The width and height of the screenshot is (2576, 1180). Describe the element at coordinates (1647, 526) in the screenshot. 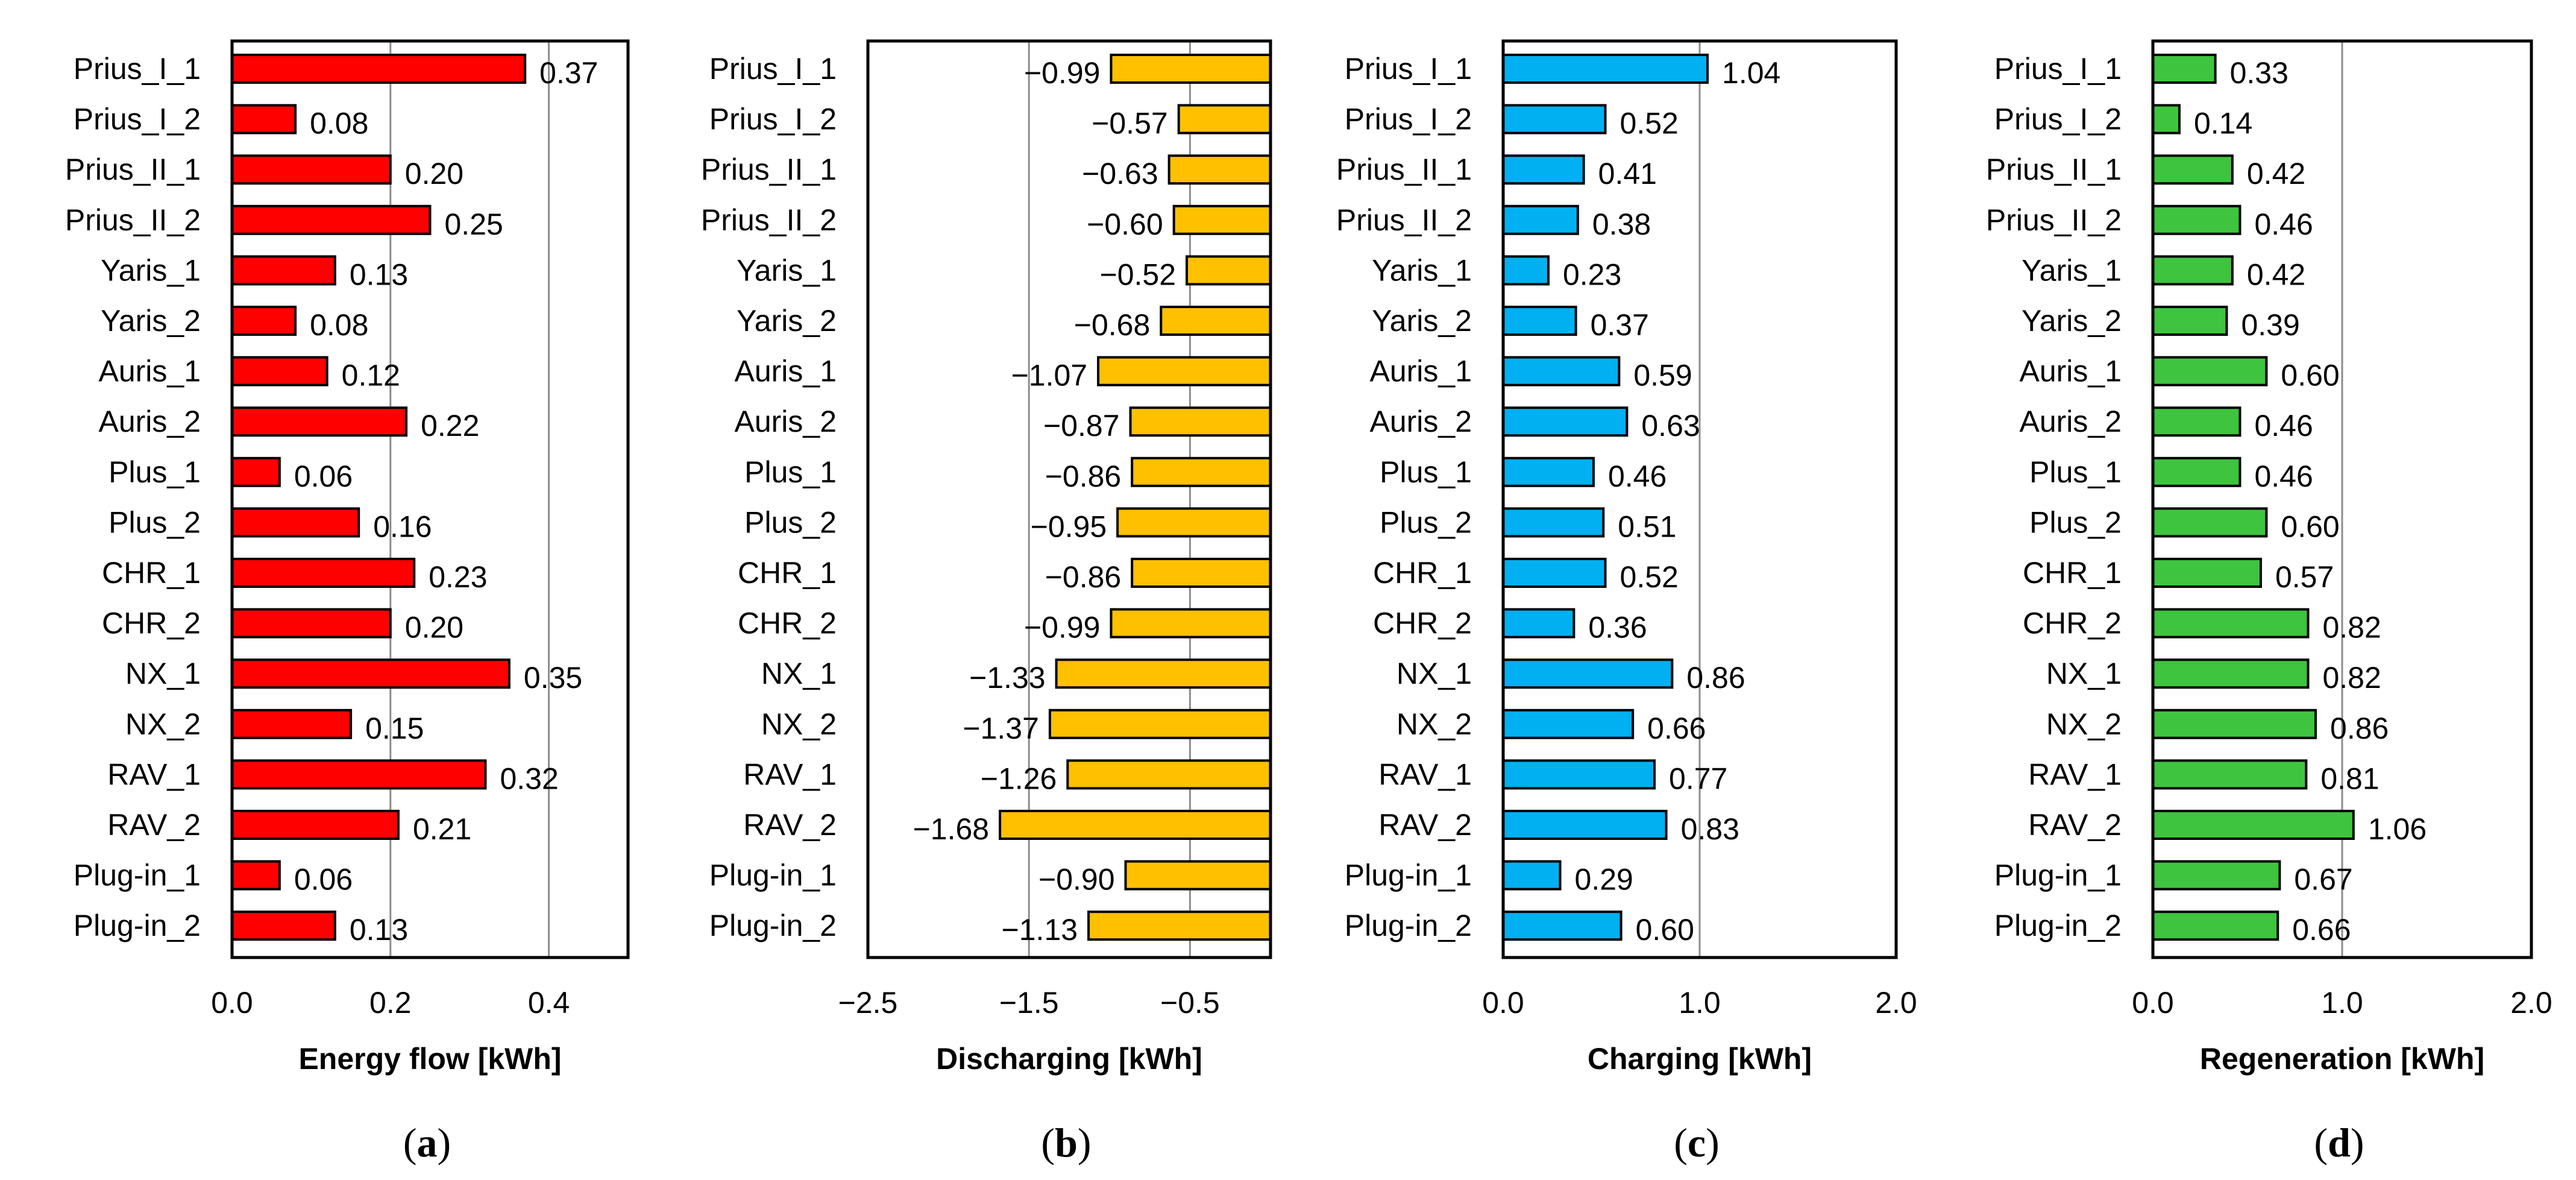

I see `data-label: 0.51` at that location.